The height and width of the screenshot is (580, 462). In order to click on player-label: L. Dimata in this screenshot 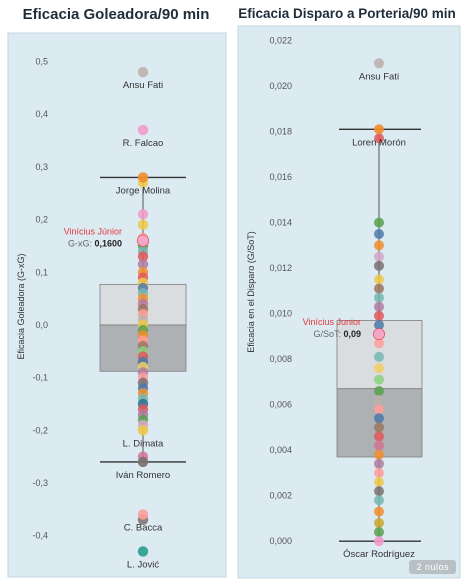, I will do `click(143, 443)`.